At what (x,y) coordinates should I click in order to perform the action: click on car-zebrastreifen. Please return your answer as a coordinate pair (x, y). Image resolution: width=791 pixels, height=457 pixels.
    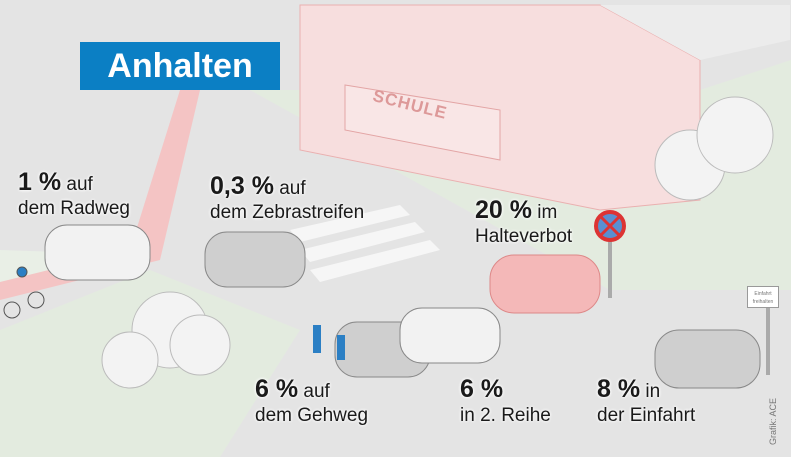
    Looking at the image, I should click on (255, 259).